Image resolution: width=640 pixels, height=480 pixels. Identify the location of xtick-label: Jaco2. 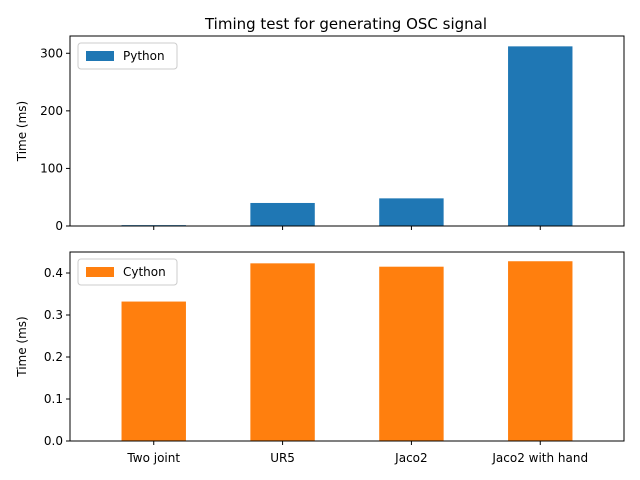
(410, 458).